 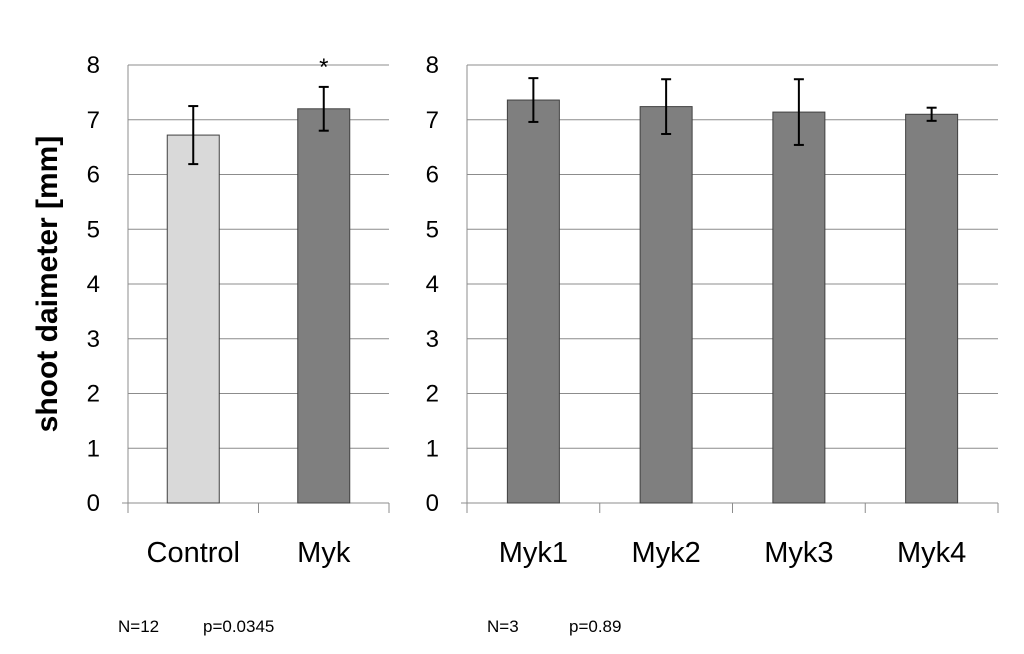 What do you see at coordinates (323, 67) in the screenshot?
I see `significance-marker: *` at bounding box center [323, 67].